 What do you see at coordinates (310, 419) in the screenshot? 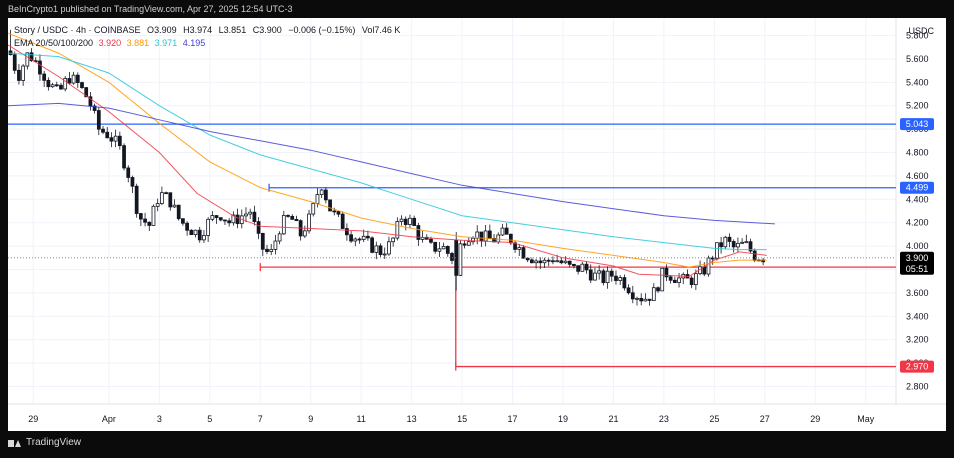
I see `x-tick-label-5: 9` at bounding box center [310, 419].